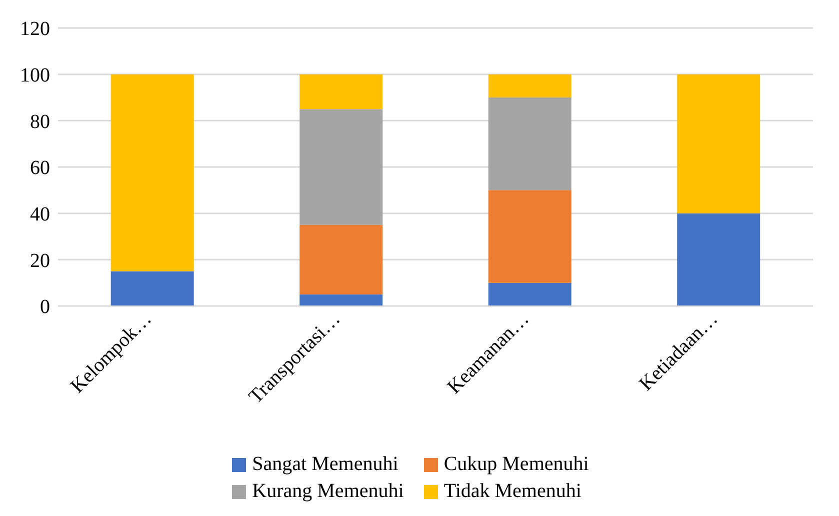  What do you see at coordinates (516, 464) in the screenshot?
I see `legend-label: Cukup Memenuhi` at bounding box center [516, 464].